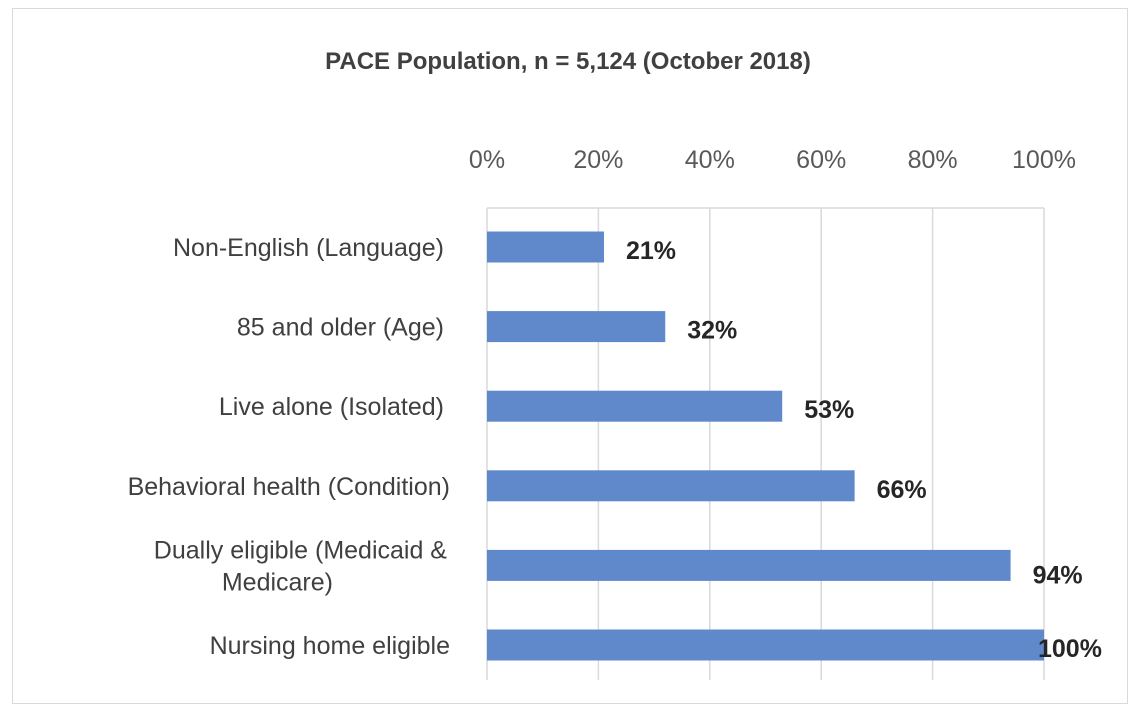 The width and height of the screenshot is (1136, 714). Describe the element at coordinates (340, 328) in the screenshot. I see `category-label: 85 and older (Age)` at that location.